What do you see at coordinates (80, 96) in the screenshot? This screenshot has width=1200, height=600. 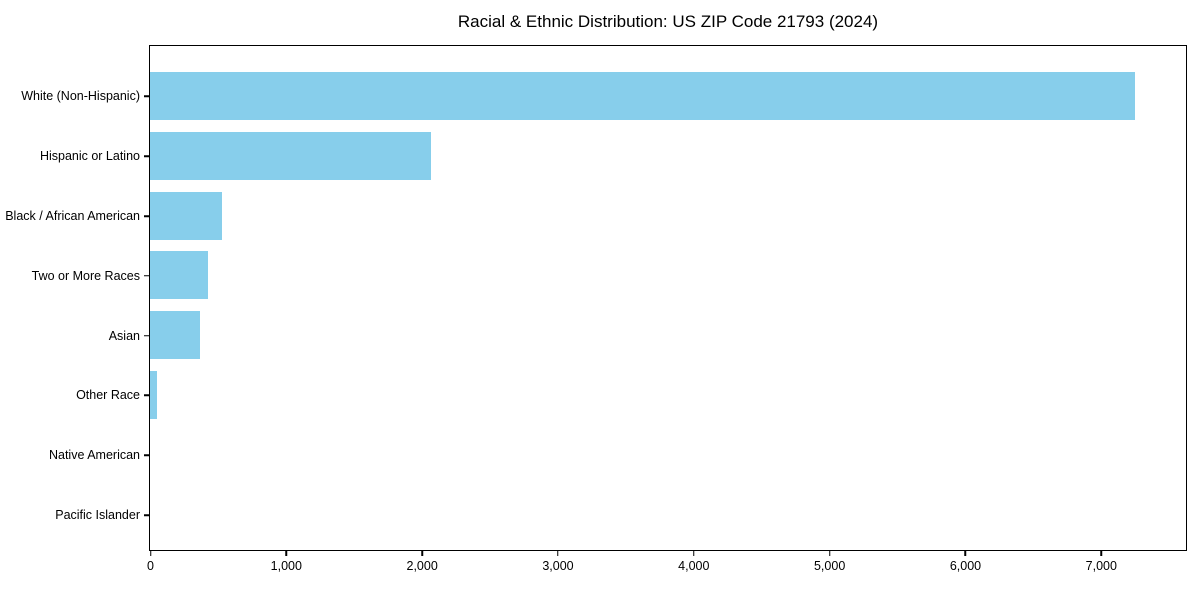 I see `y-tick-label: White (Non-Hispanic)` at bounding box center [80, 96].